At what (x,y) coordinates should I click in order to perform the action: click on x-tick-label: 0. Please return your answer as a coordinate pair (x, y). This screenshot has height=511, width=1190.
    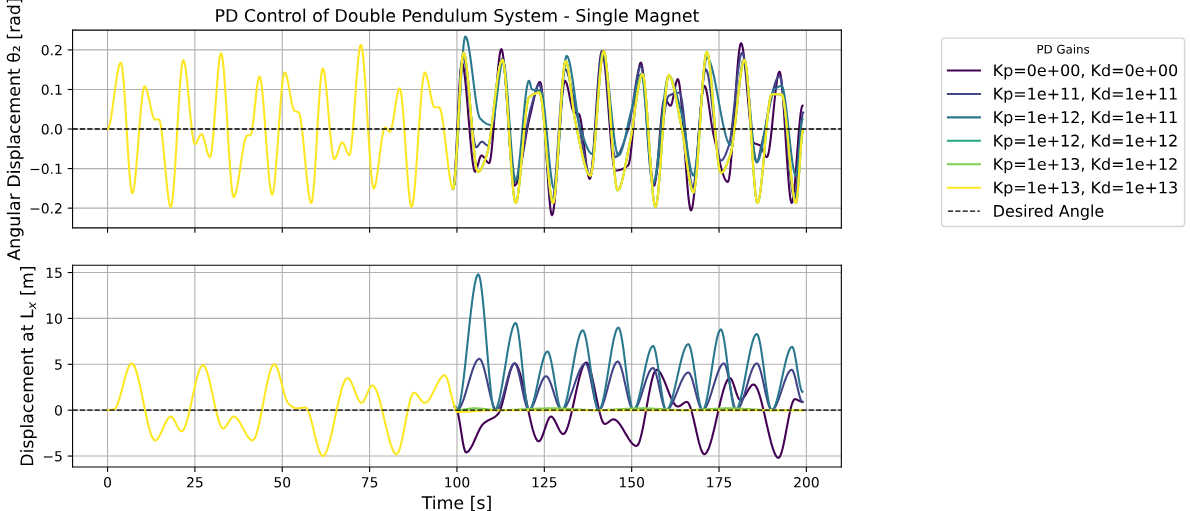
    Looking at the image, I should click on (108, 482).